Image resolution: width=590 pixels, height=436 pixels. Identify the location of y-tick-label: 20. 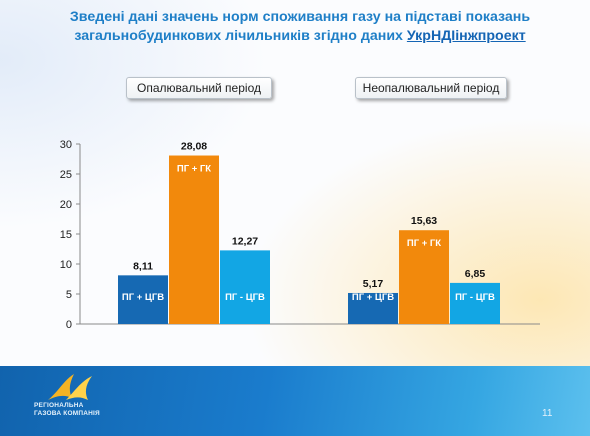
(66, 205).